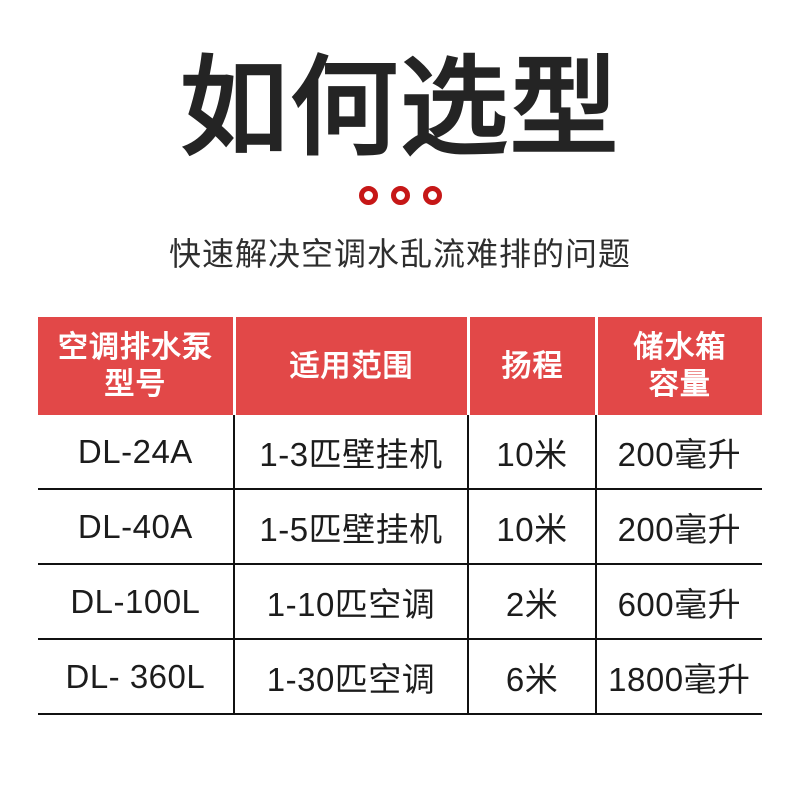  Describe the element at coordinates (678, 677) in the screenshot. I see `cell-tank: 1800毫升` at that location.